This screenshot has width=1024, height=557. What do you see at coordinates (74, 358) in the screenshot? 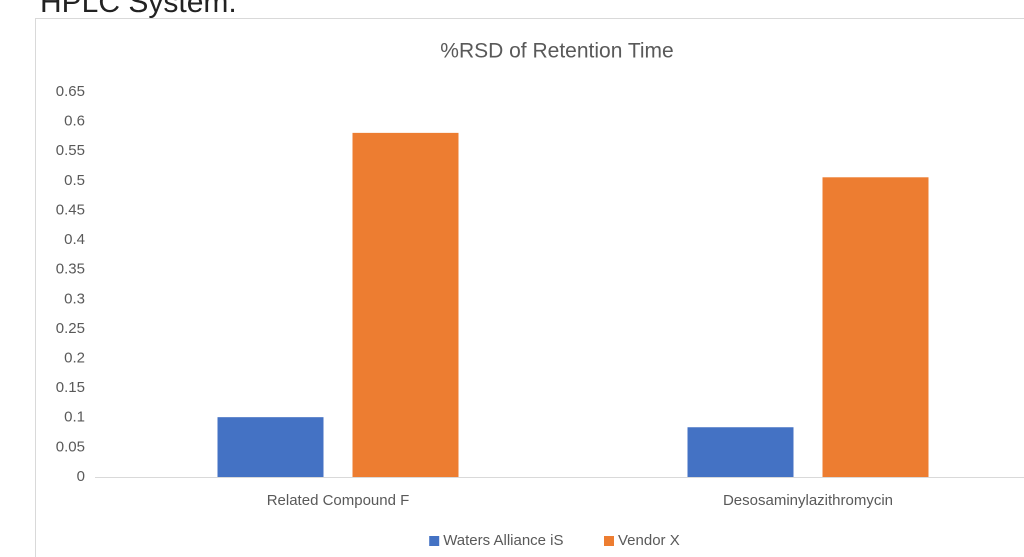
I see `y-tick-label: 0.2` at bounding box center [74, 358].